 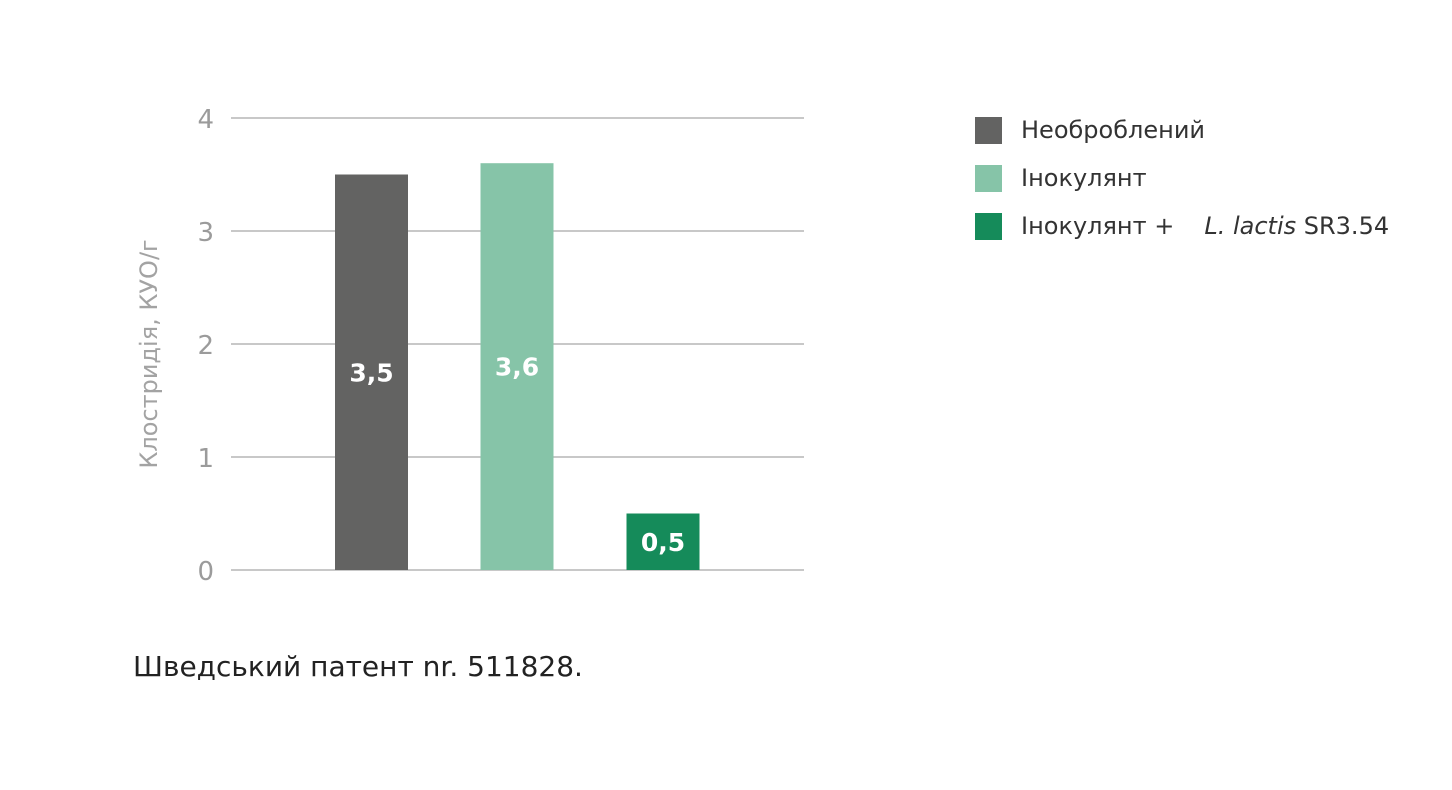 I want to click on legend-label: Інокулянт, so click(x=1084, y=178).